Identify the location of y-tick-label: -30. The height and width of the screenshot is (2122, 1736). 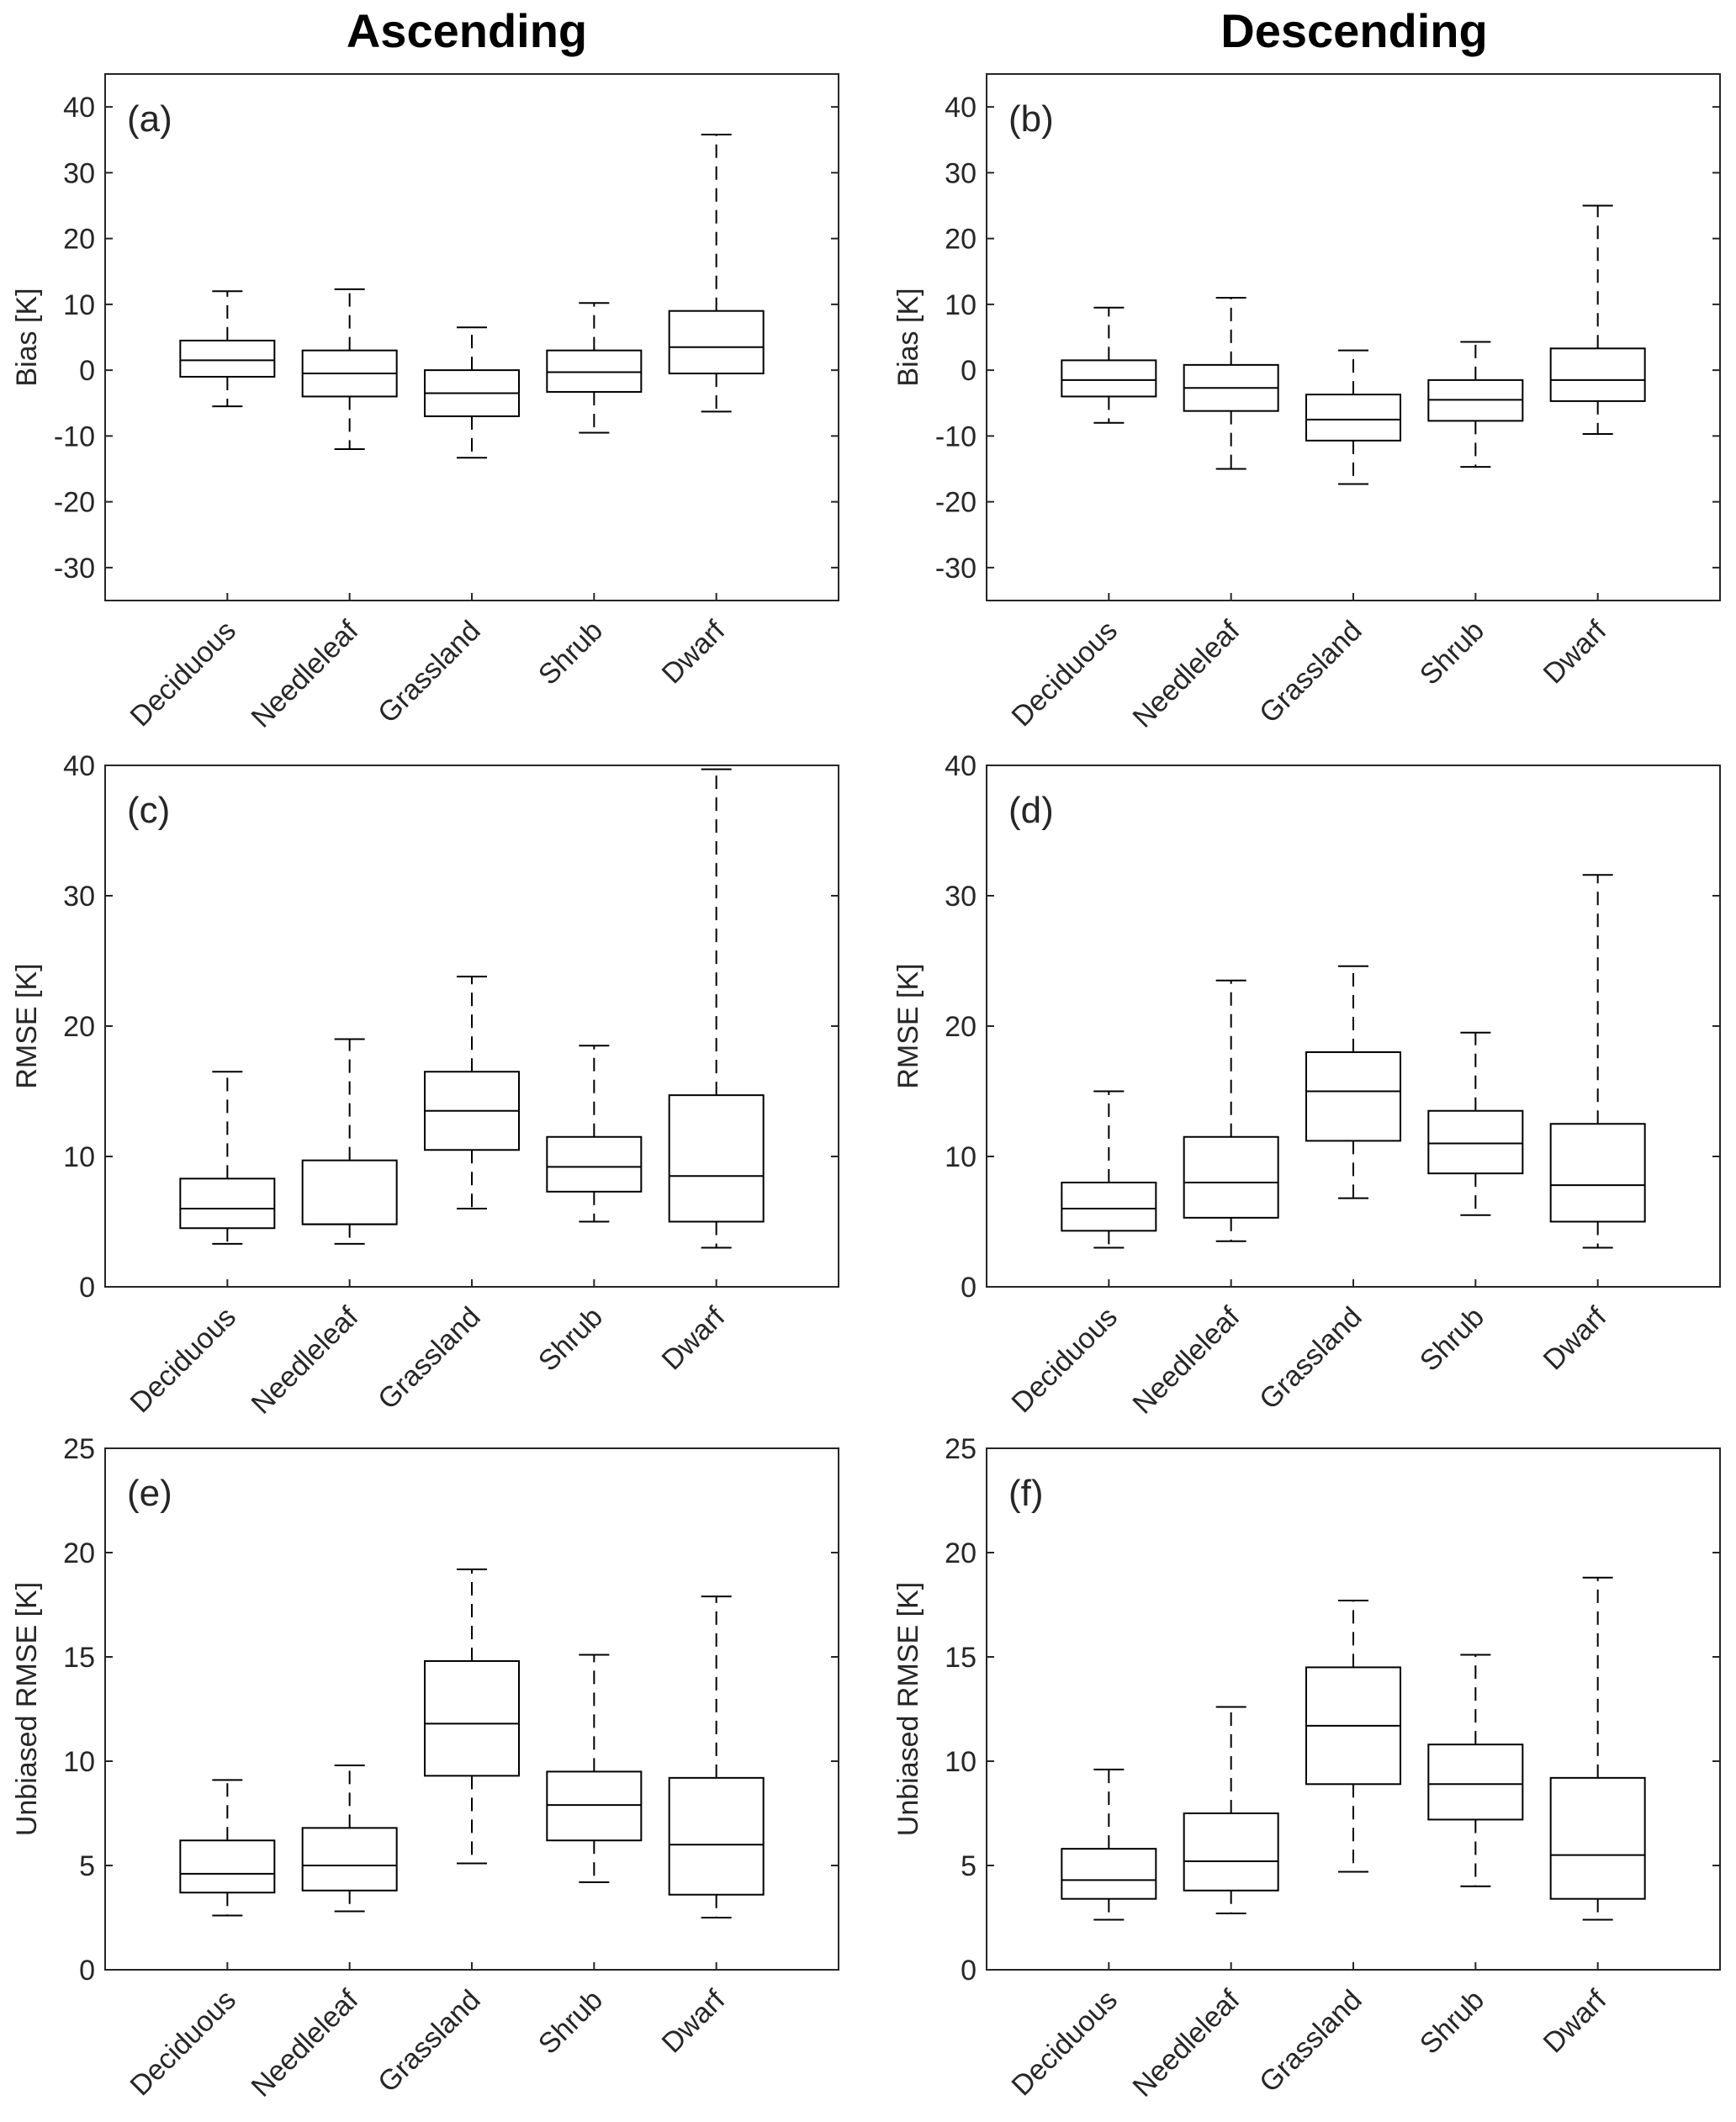
(956, 569).